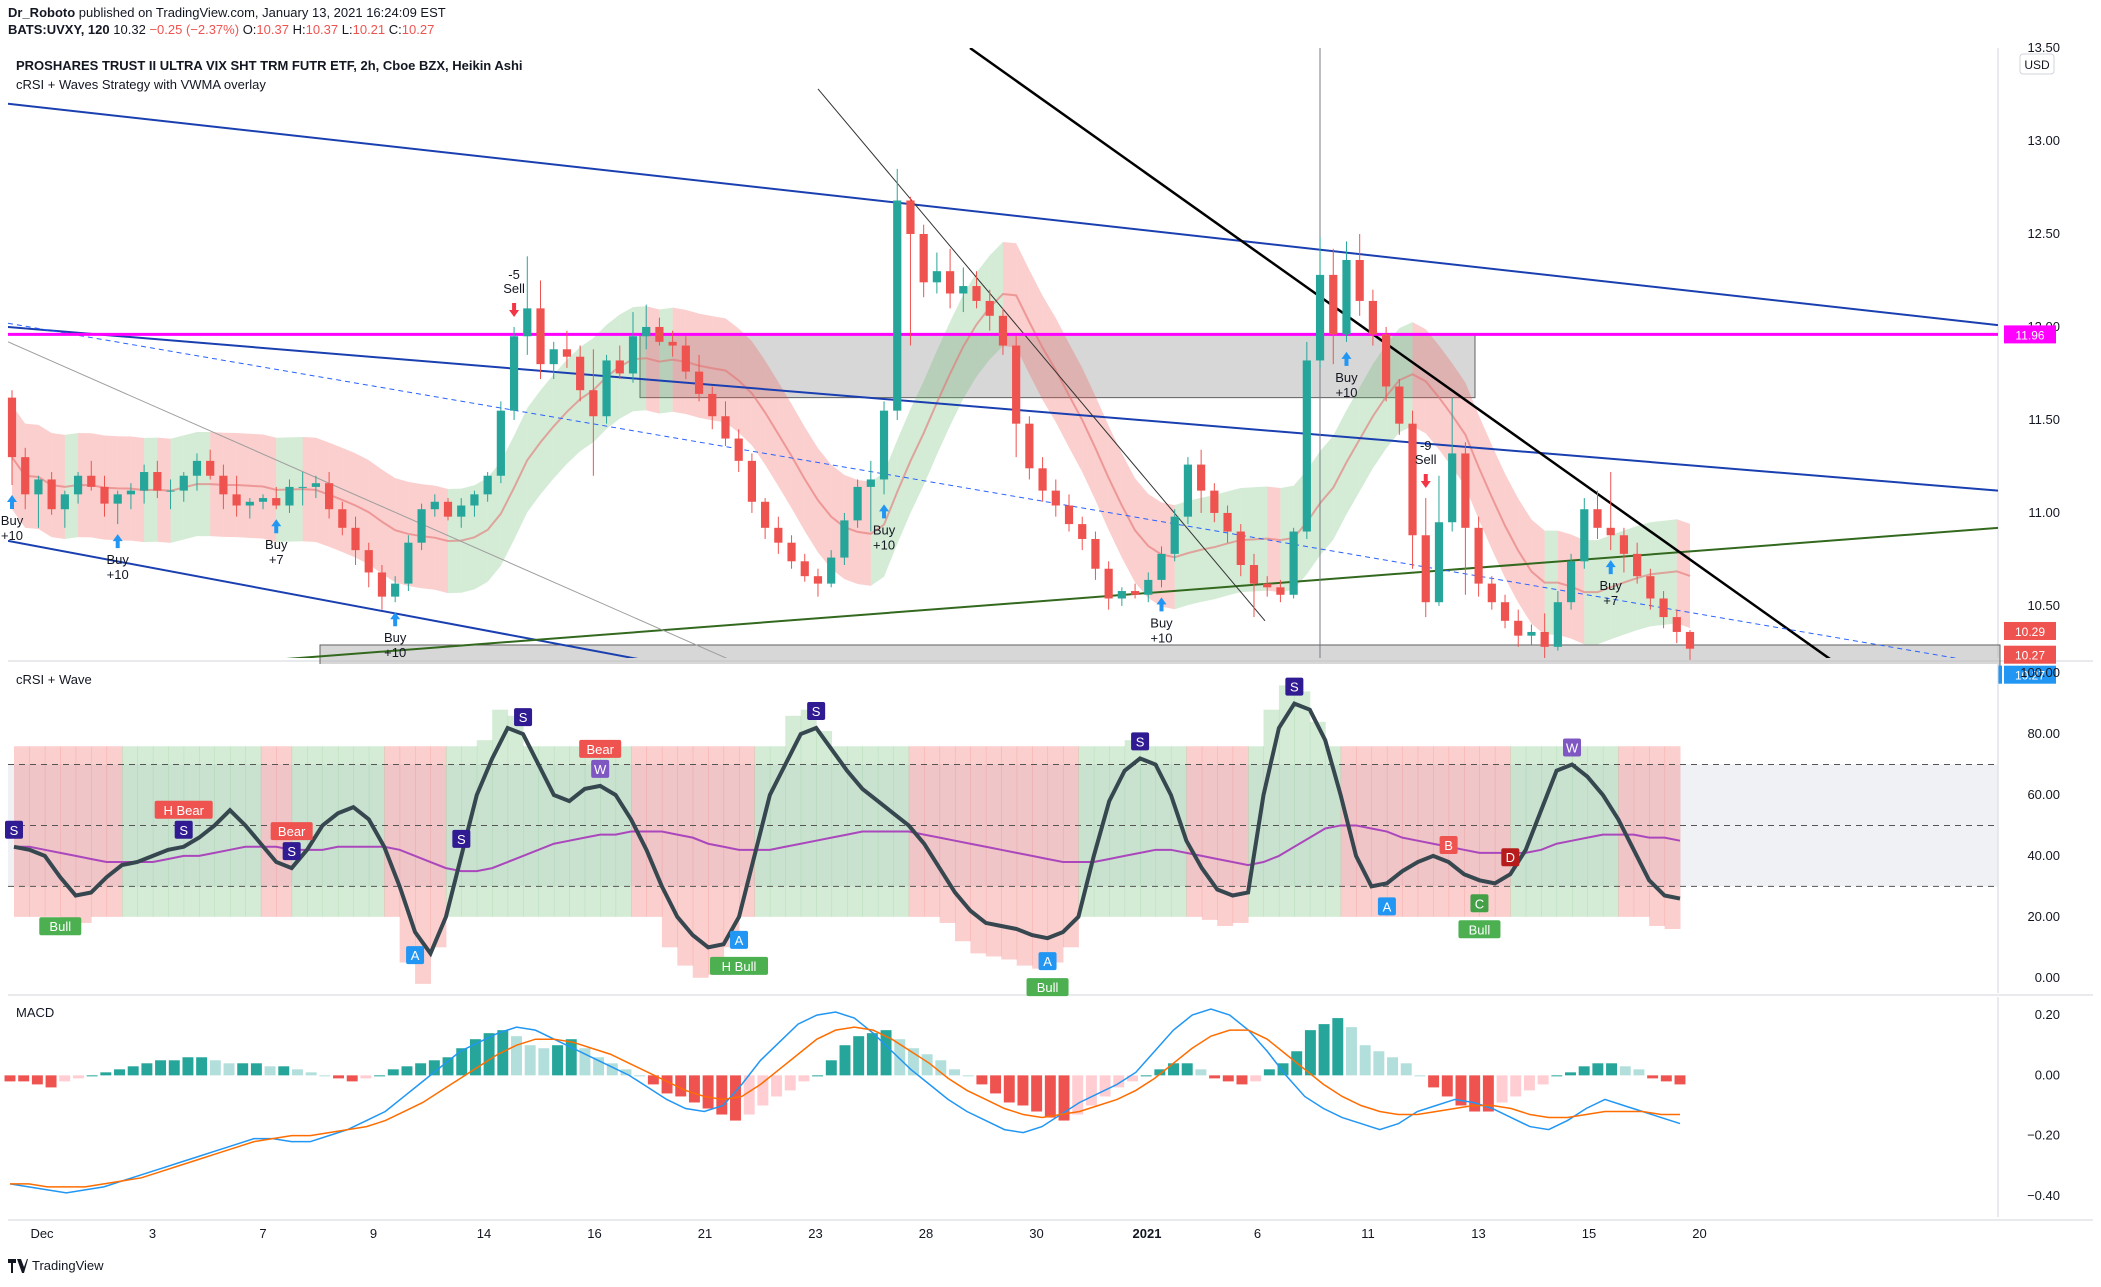 Image resolution: width=2101 pixels, height=1287 pixels. What do you see at coordinates (2043, 916) in the screenshot?
I see `crsi-axis-tick: 20.00` at bounding box center [2043, 916].